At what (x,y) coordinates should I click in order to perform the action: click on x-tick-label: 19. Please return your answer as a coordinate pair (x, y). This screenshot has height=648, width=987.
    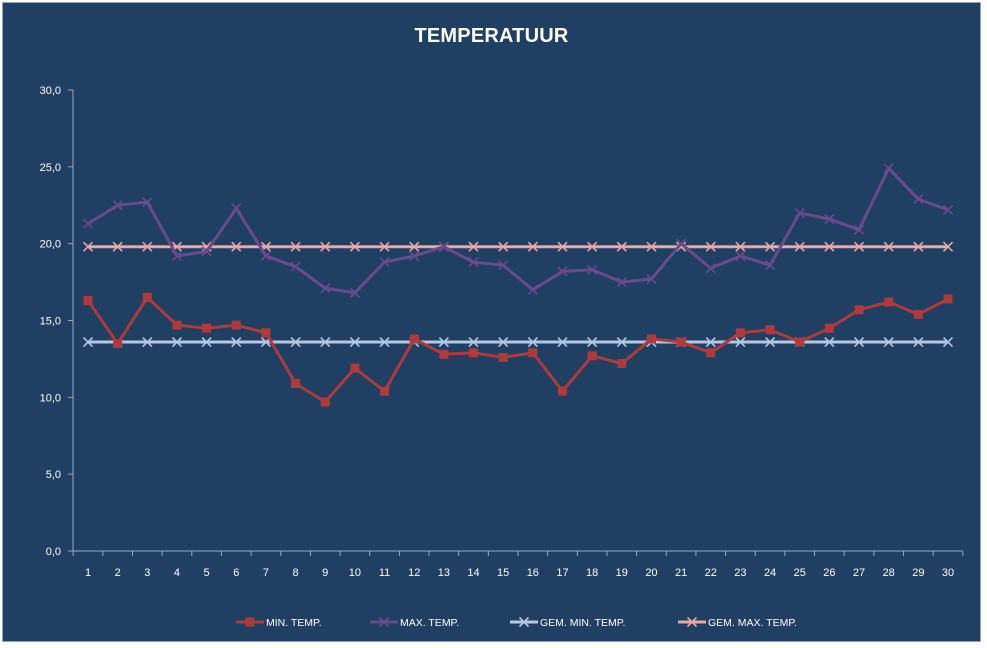
    Looking at the image, I should click on (622, 573).